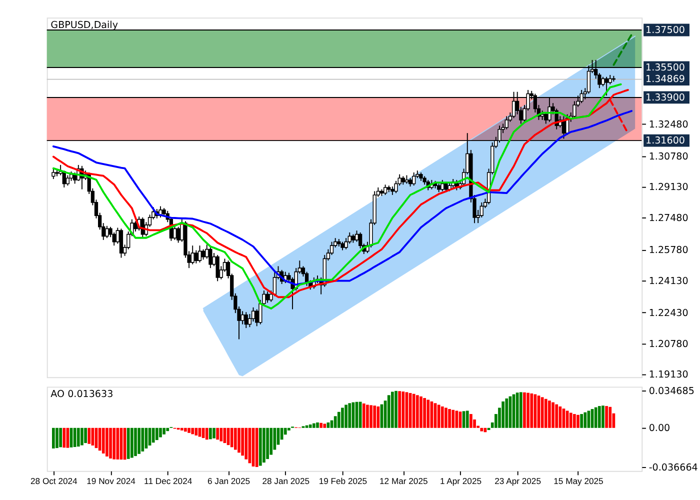  What do you see at coordinates (671, 392) in the screenshot?
I see `y-tick-label: 0.034685` at bounding box center [671, 392].